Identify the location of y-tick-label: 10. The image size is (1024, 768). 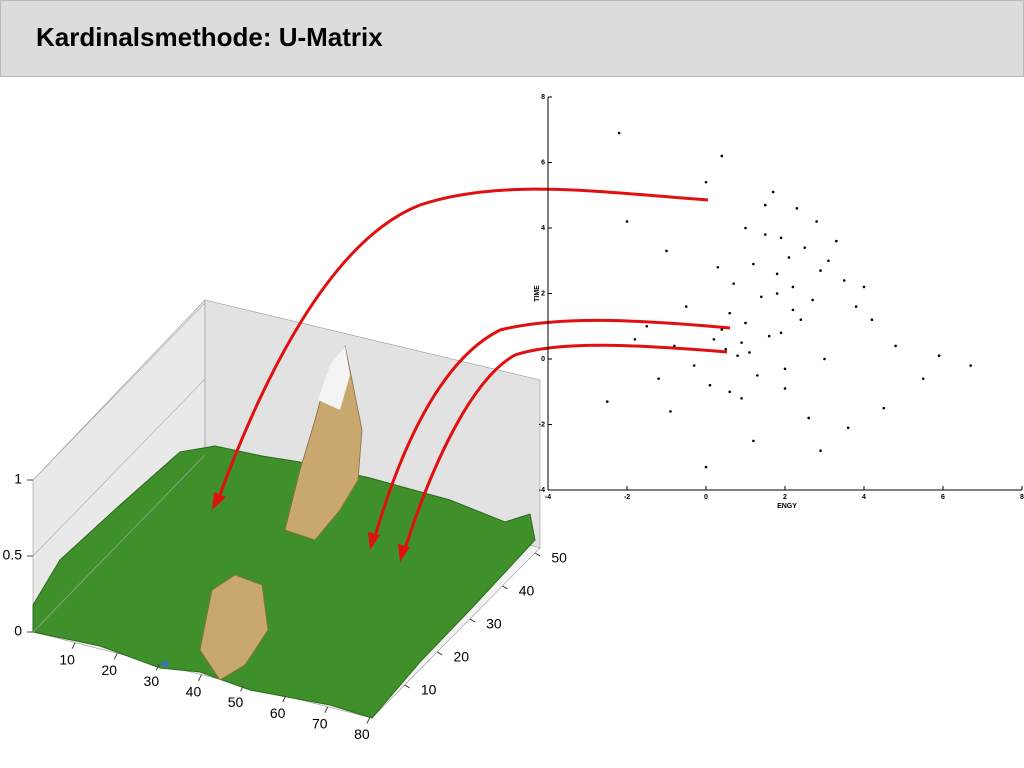
(429, 690).